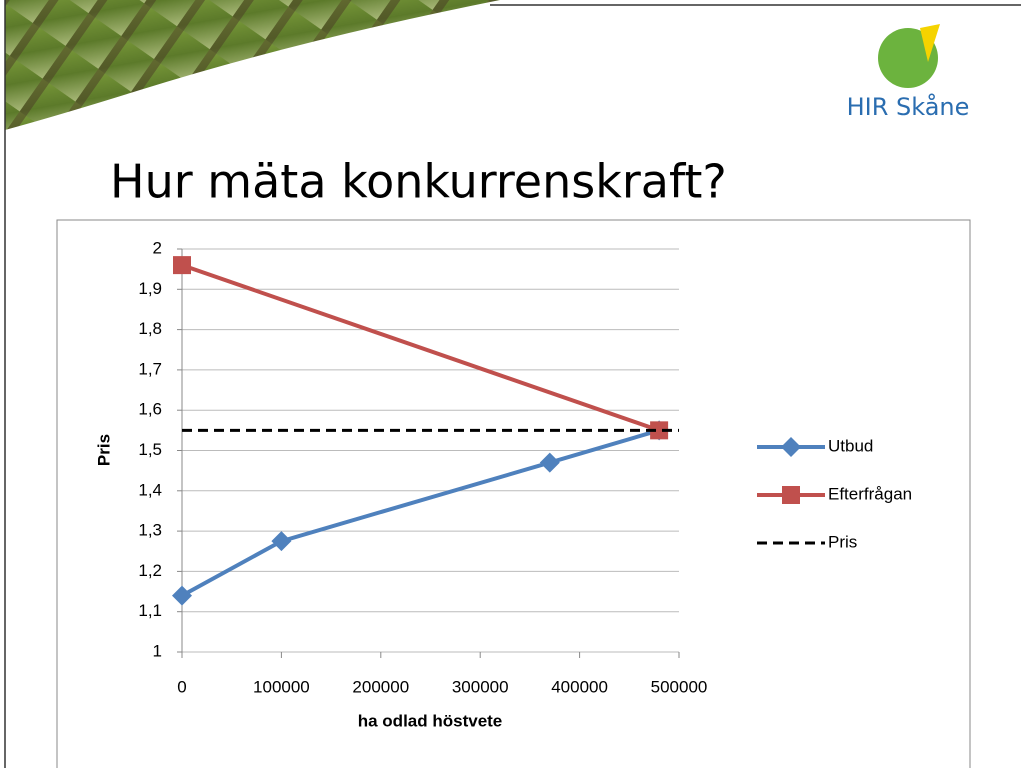 Image resolution: width=1021 pixels, height=772 pixels. I want to click on x-tick-label: 300000, so click(480, 686).